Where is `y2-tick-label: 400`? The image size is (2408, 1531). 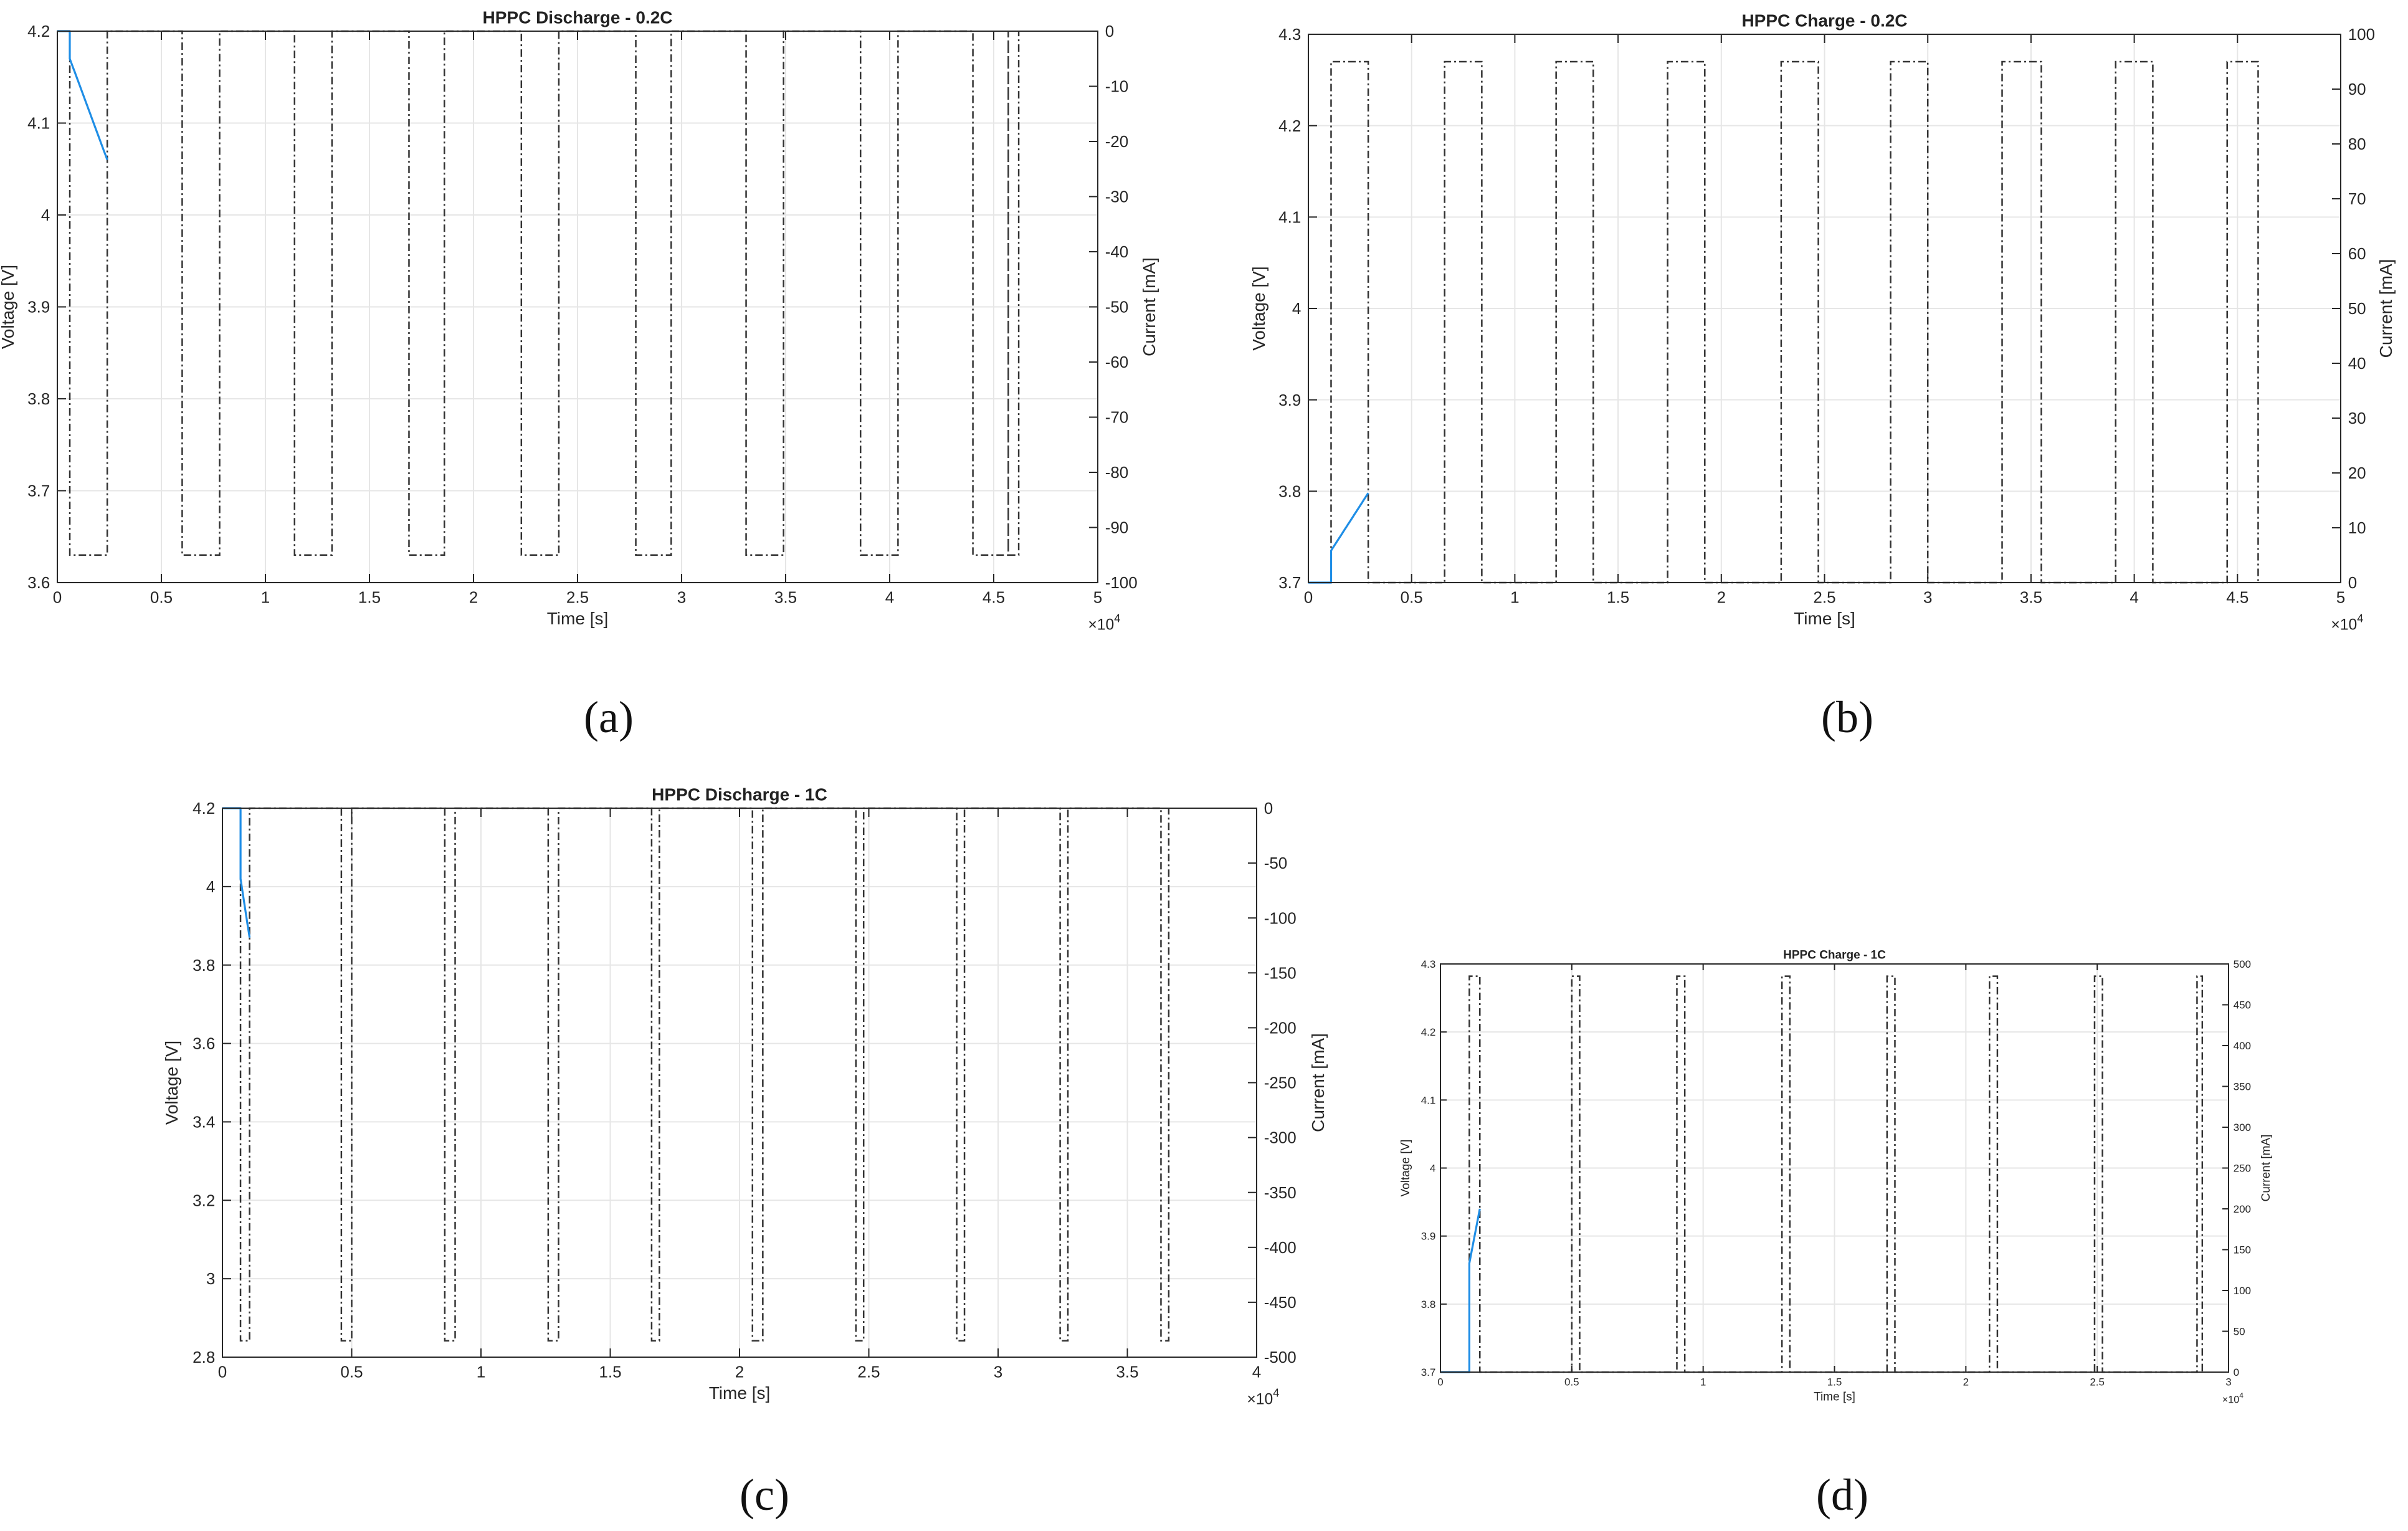 y2-tick-label: 400 is located at coordinates (2243, 1046).